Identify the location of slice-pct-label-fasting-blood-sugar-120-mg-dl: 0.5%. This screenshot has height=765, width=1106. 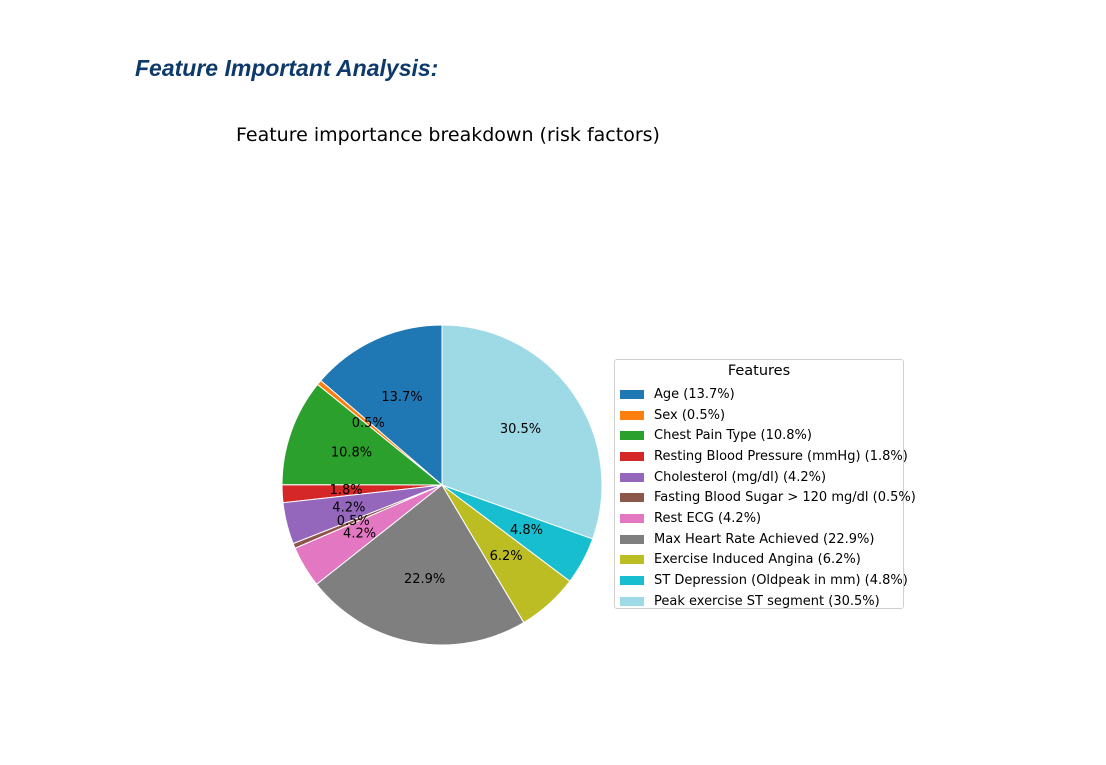
(353, 521).